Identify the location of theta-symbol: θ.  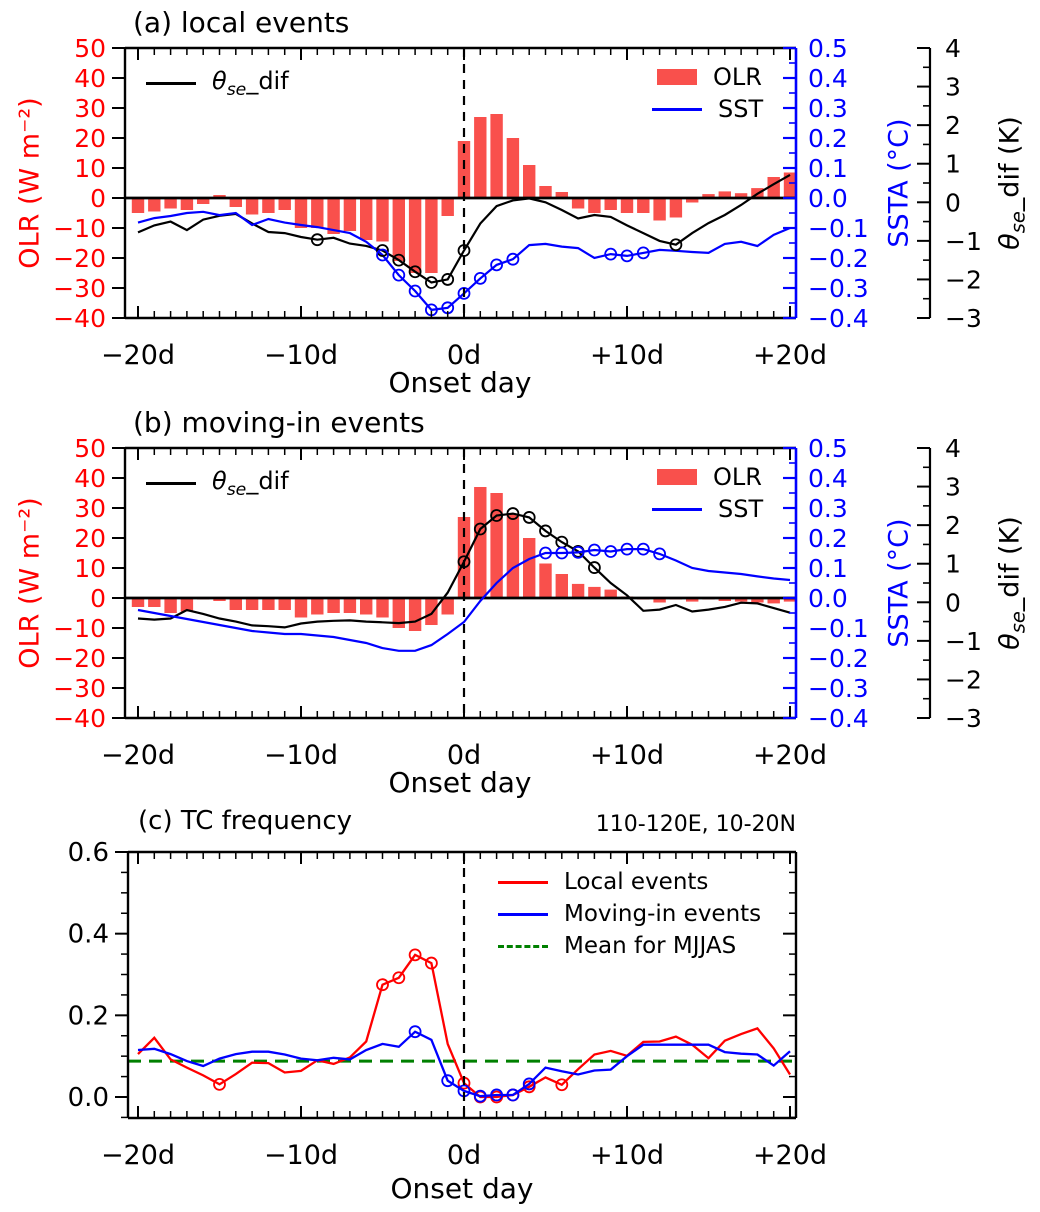
(1010, 241).